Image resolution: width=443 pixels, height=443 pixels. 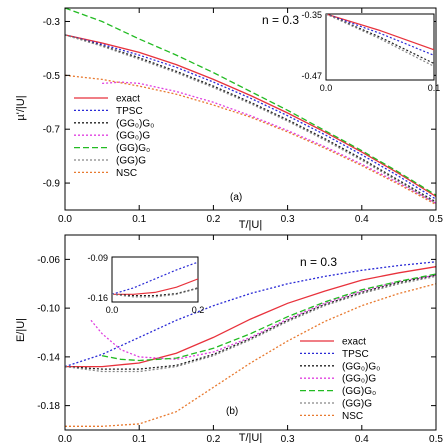 What do you see at coordinates (48, 260) in the screenshot?
I see `y-tick-label: -0.06` at bounding box center [48, 260].